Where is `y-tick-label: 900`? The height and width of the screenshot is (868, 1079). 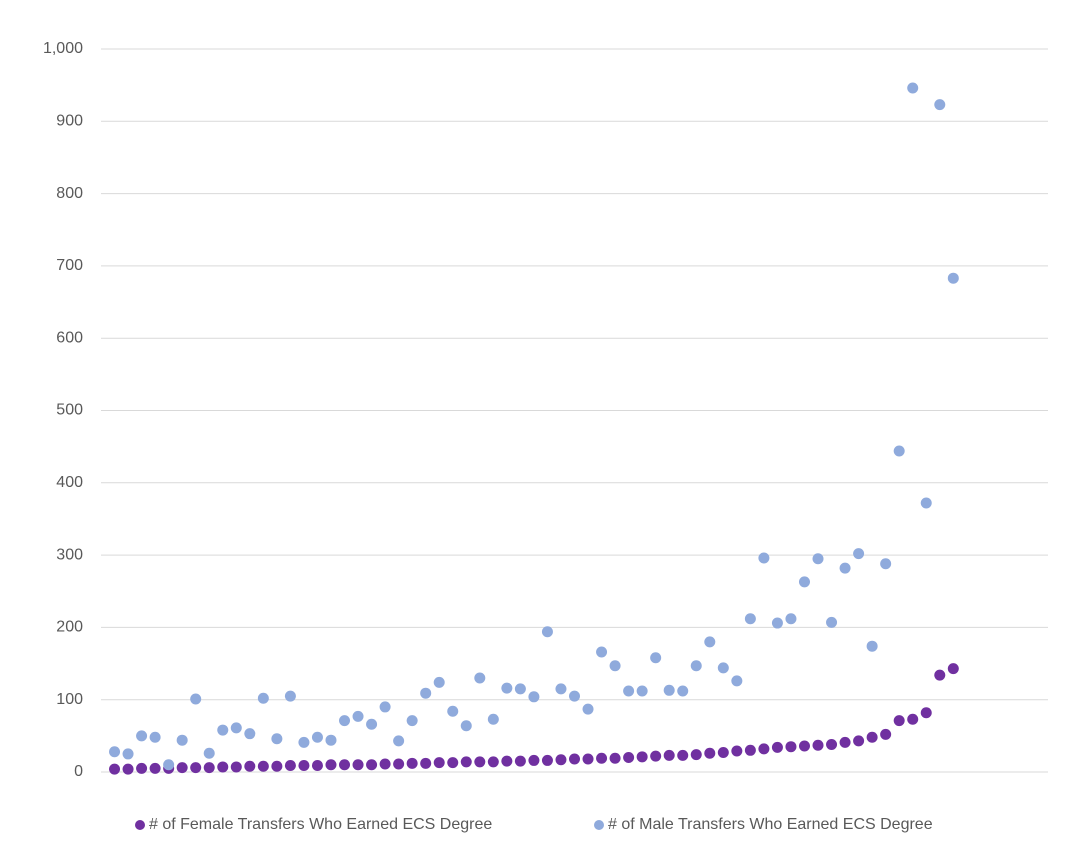 y-tick-label: 900 is located at coordinates (69, 121).